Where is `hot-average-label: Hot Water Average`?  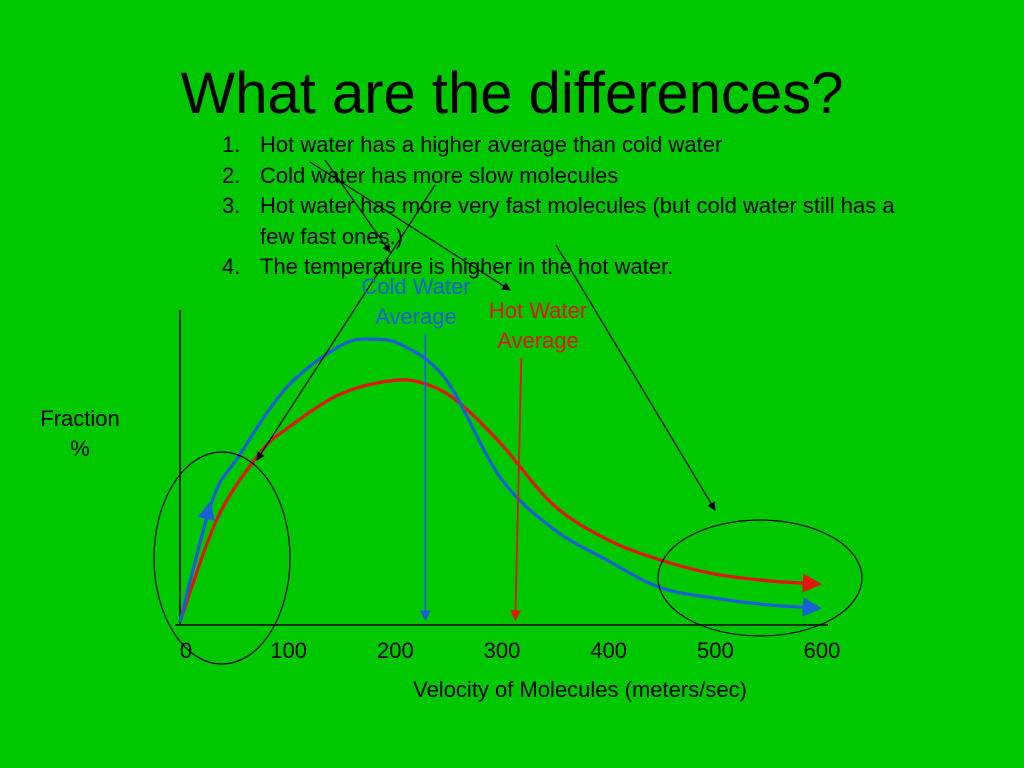
hot-average-label: Hot Water Average is located at coordinates (538, 326).